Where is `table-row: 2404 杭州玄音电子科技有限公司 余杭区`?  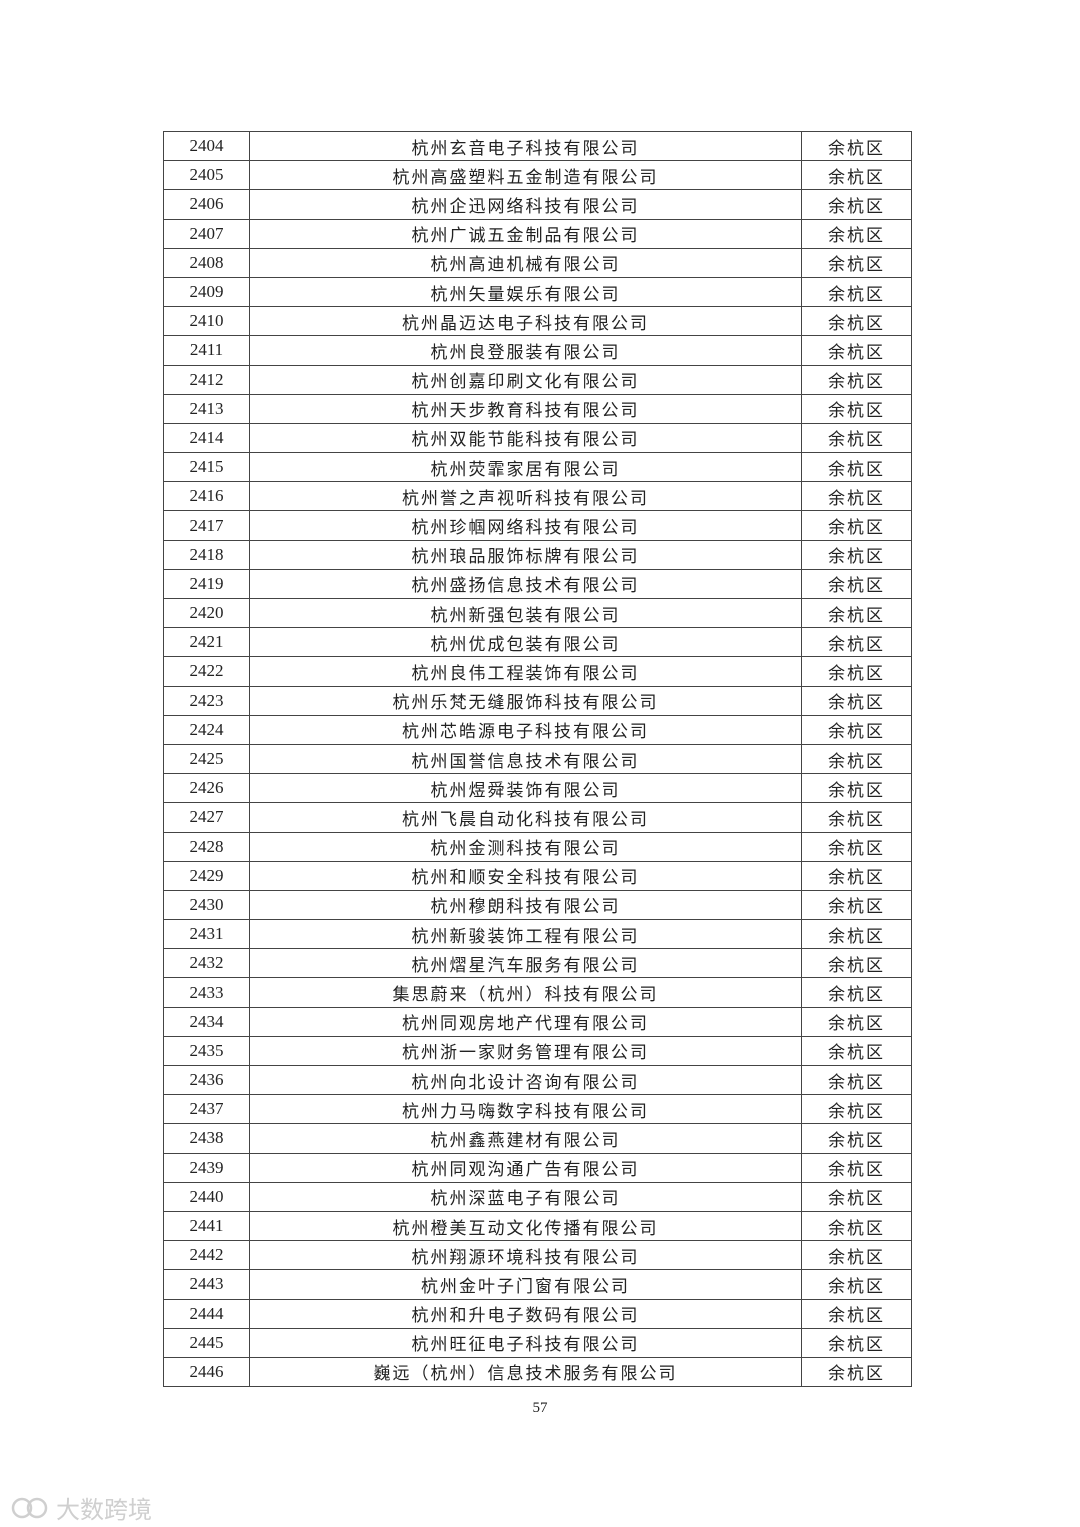
table-row: 2404 杭州玄音电子科技有限公司 余杭区 is located at coordinates (537, 146).